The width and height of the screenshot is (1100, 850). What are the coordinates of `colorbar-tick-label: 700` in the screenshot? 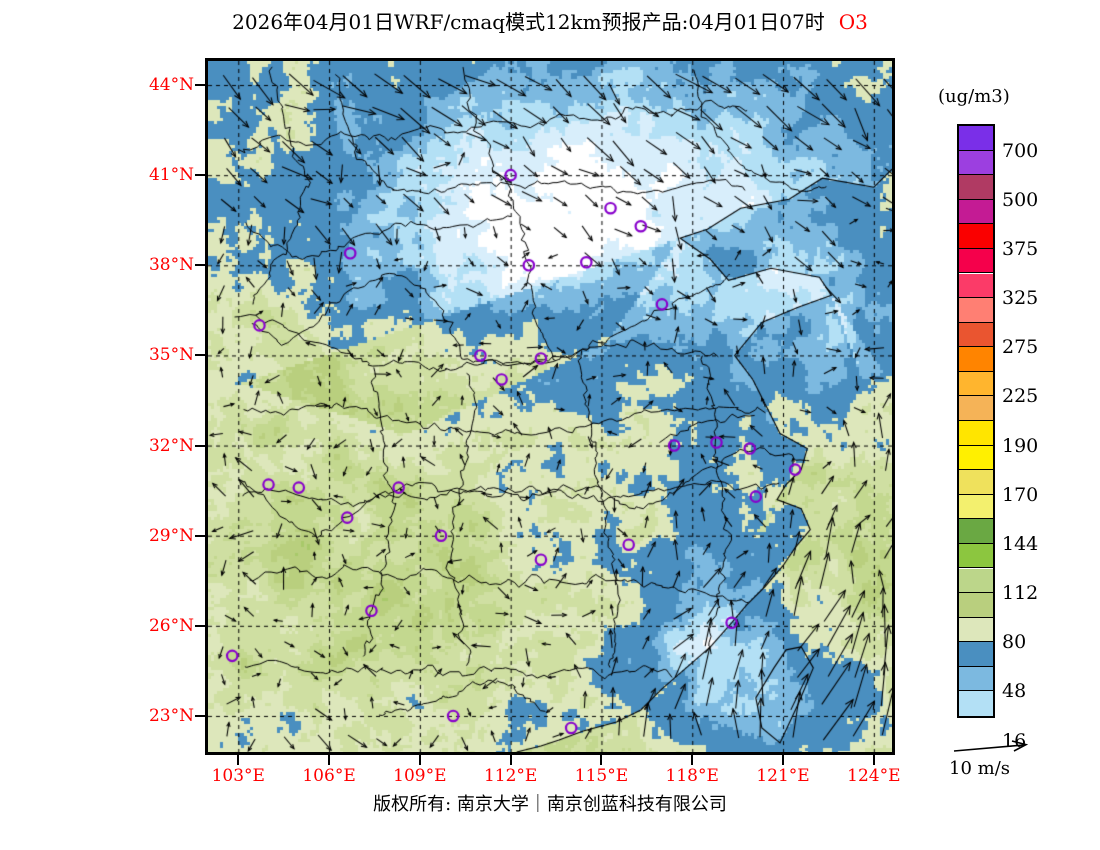 It's located at (1020, 150).